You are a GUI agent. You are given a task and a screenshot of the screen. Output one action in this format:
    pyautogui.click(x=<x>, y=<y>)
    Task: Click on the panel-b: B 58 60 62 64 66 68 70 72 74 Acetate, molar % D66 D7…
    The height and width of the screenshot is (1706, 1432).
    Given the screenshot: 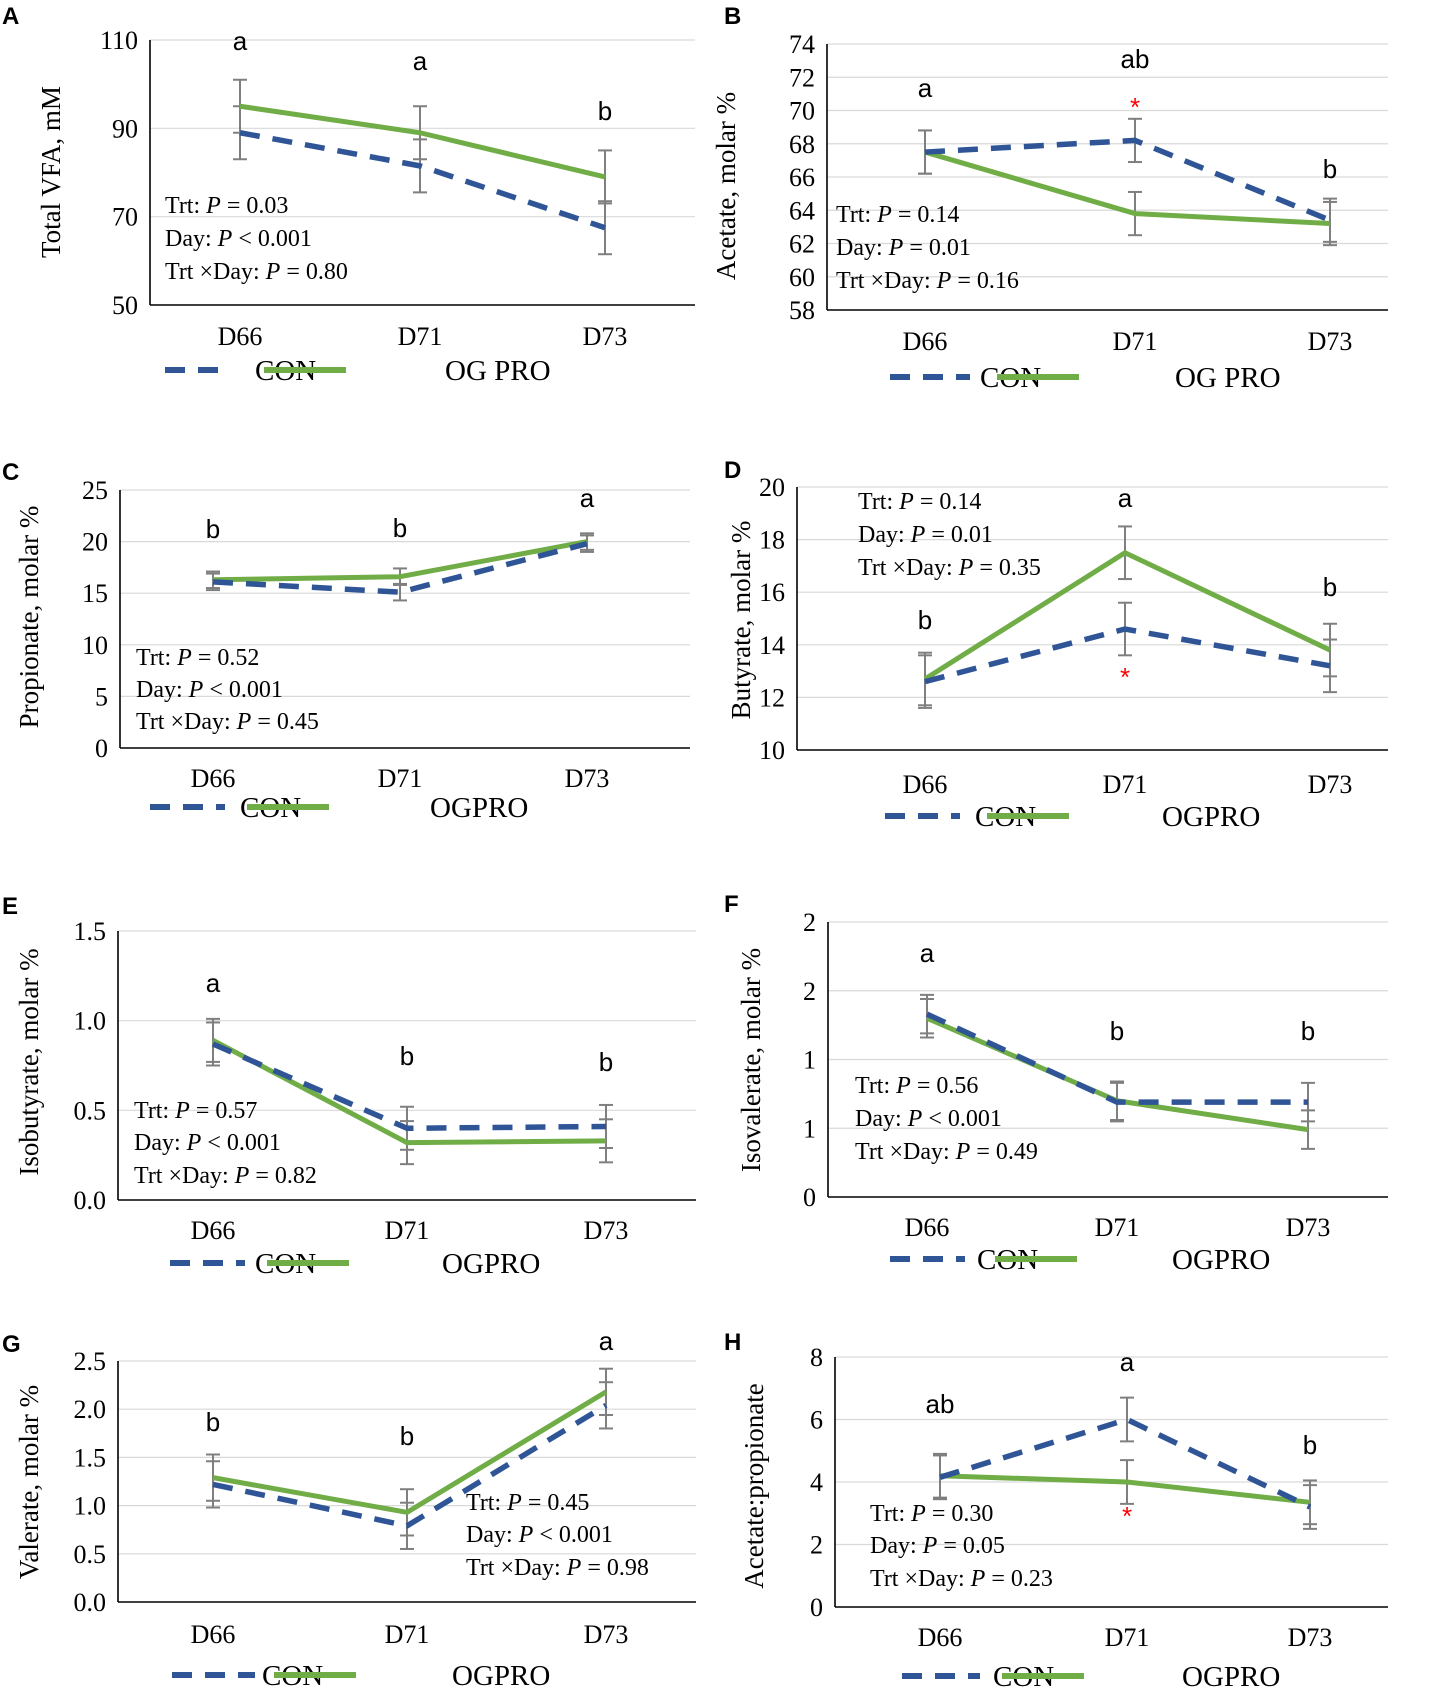 What is the action you would take?
    pyautogui.click(x=1049, y=198)
    